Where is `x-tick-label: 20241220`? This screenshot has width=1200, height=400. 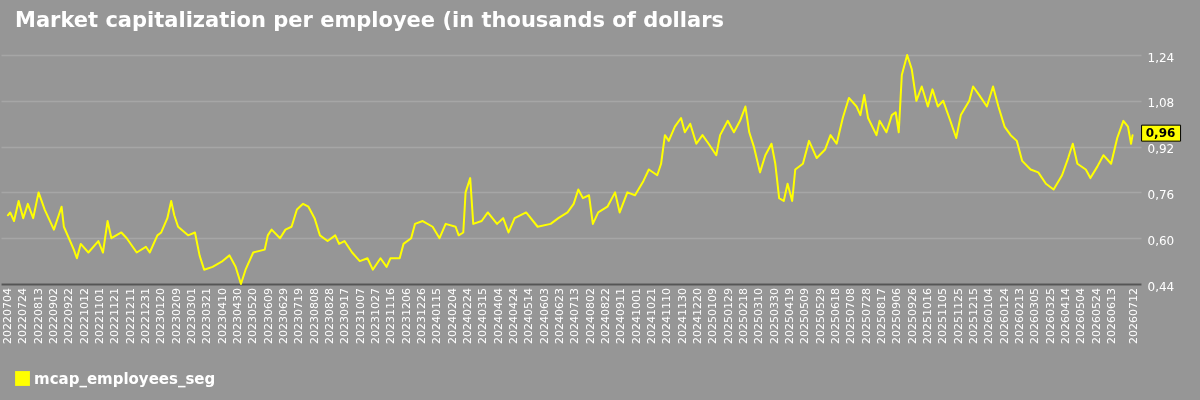 x-tick-label: 20241220 is located at coordinates (697, 316).